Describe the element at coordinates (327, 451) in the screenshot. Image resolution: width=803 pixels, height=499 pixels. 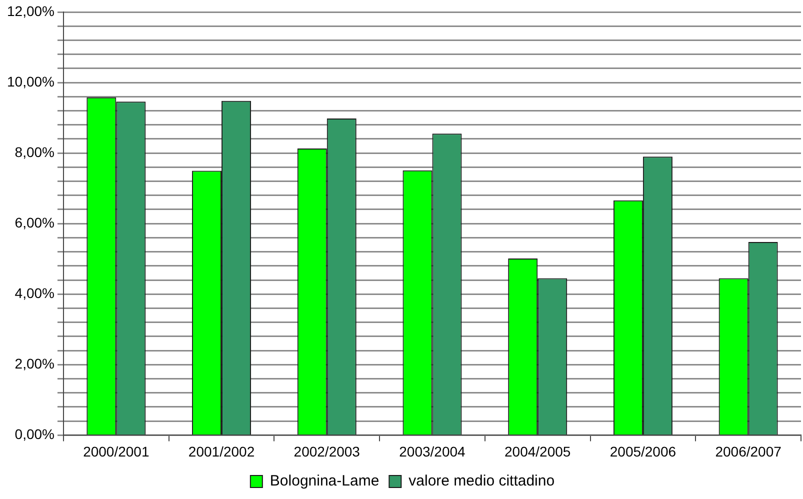
I see `x-tick-label: 2002/2003` at that location.